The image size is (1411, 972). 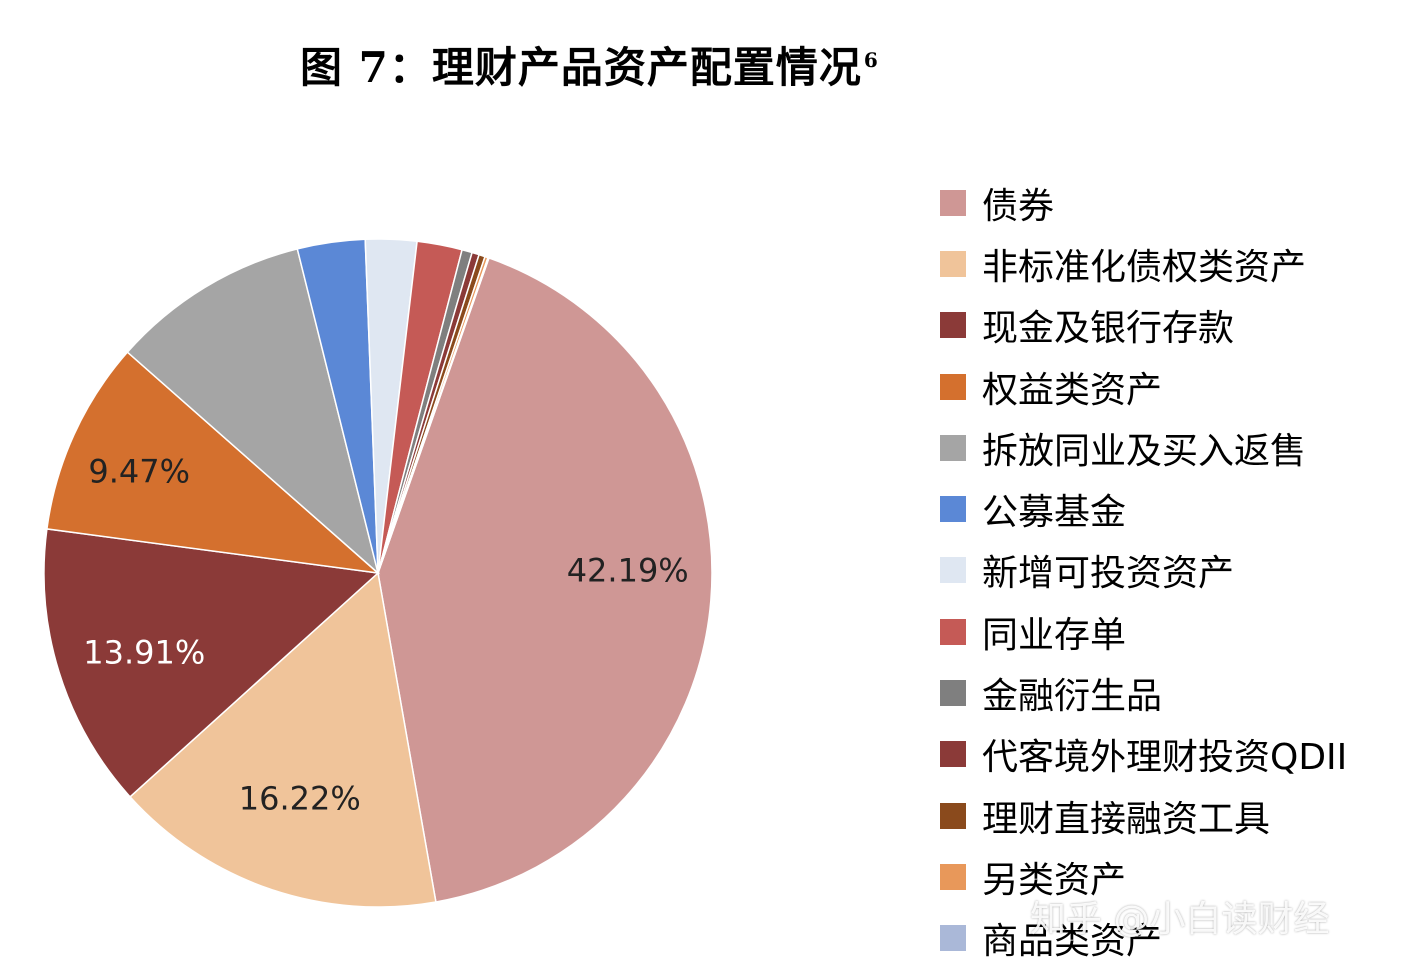 I want to click on legend-item: 金融衍生品, so click(x=1143, y=692).